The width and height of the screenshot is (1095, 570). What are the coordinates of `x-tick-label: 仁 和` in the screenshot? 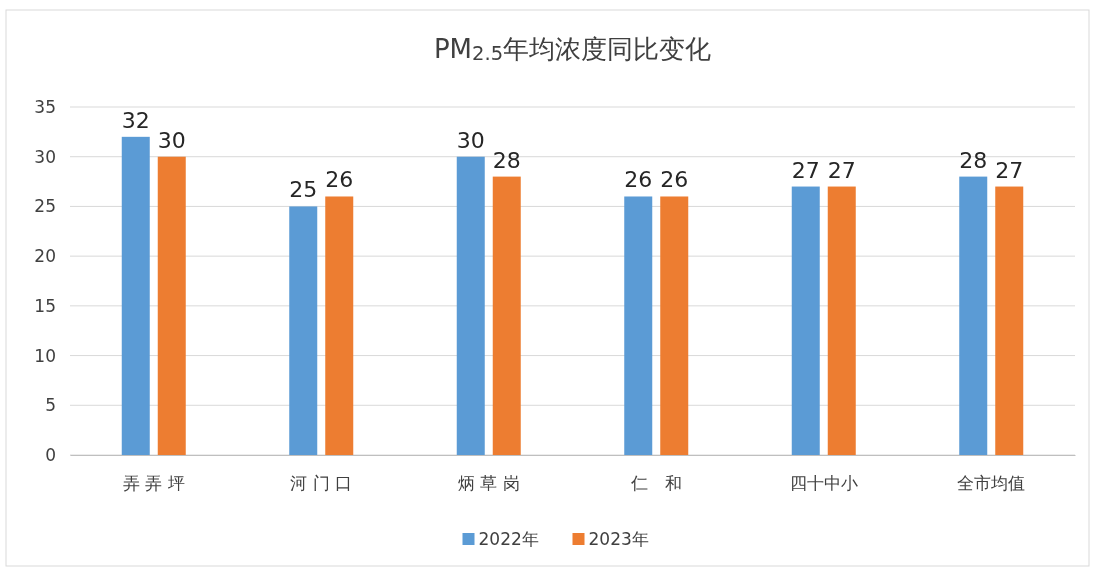 It's located at (655, 483).